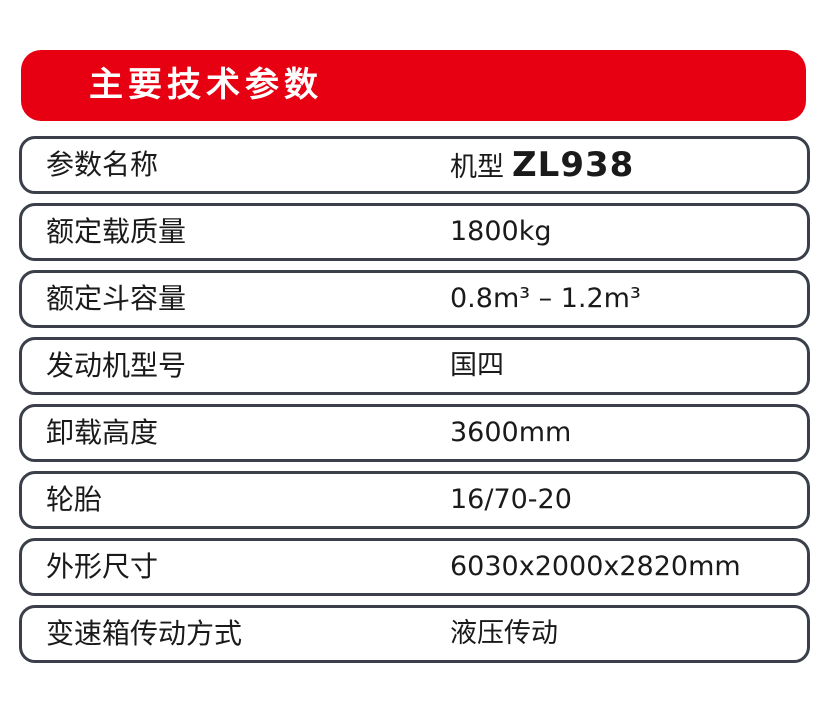  I want to click on param-value: 1800kg, so click(501, 231).